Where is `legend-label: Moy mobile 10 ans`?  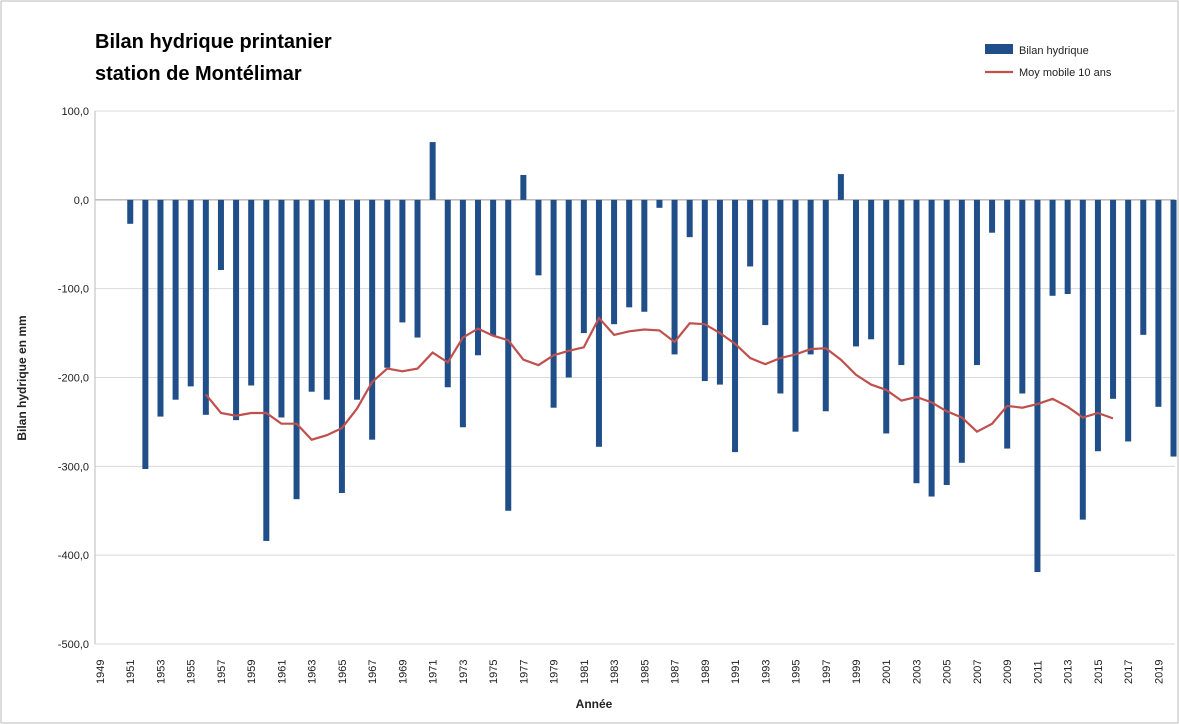
legend-label: Moy mobile 10 ans is located at coordinates (1065, 73).